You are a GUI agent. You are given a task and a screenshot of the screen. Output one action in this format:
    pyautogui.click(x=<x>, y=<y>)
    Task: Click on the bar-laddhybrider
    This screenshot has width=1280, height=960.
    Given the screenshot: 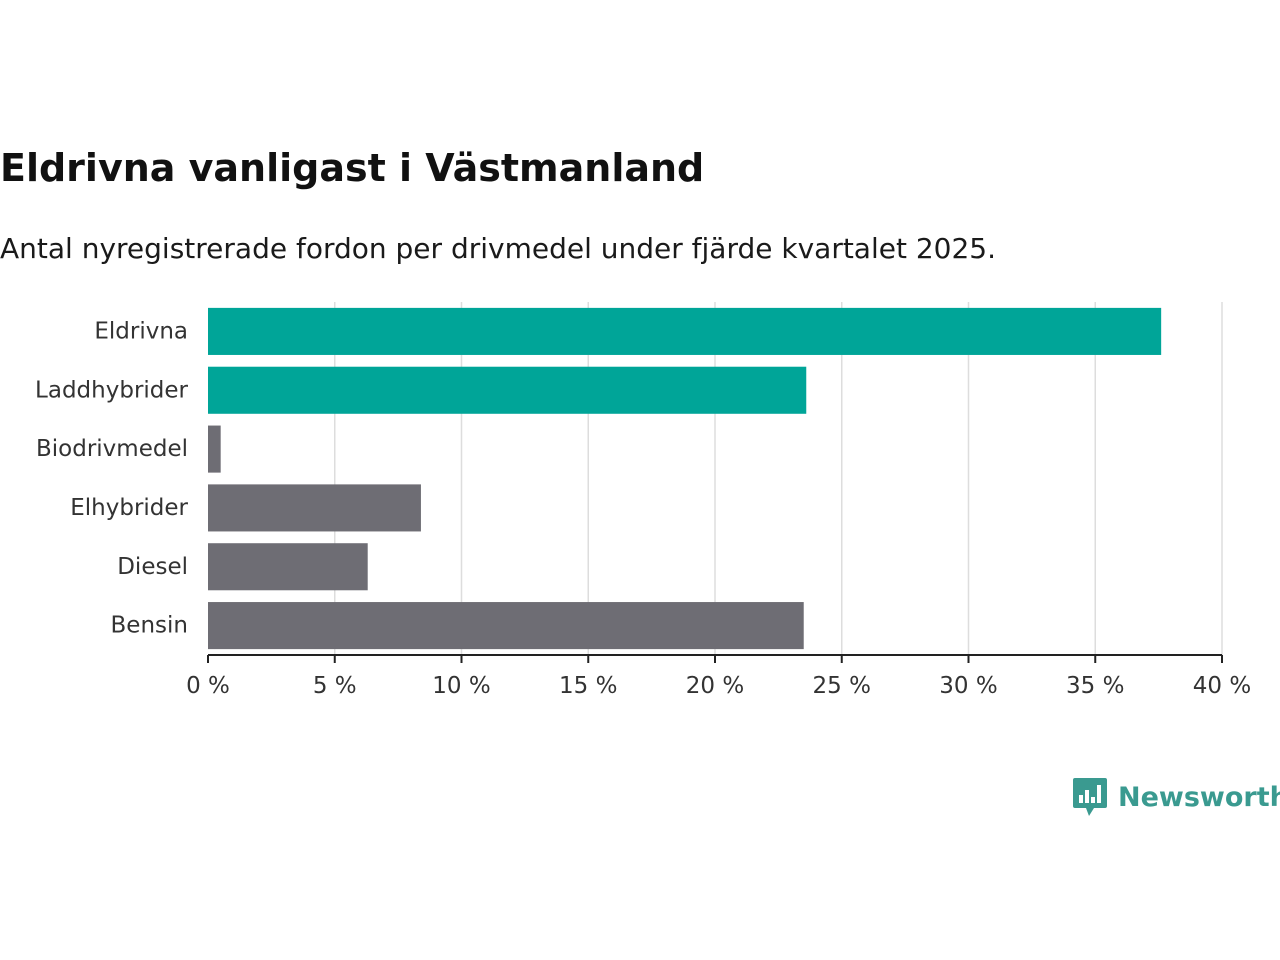 What is the action you would take?
    pyautogui.click(x=507, y=390)
    